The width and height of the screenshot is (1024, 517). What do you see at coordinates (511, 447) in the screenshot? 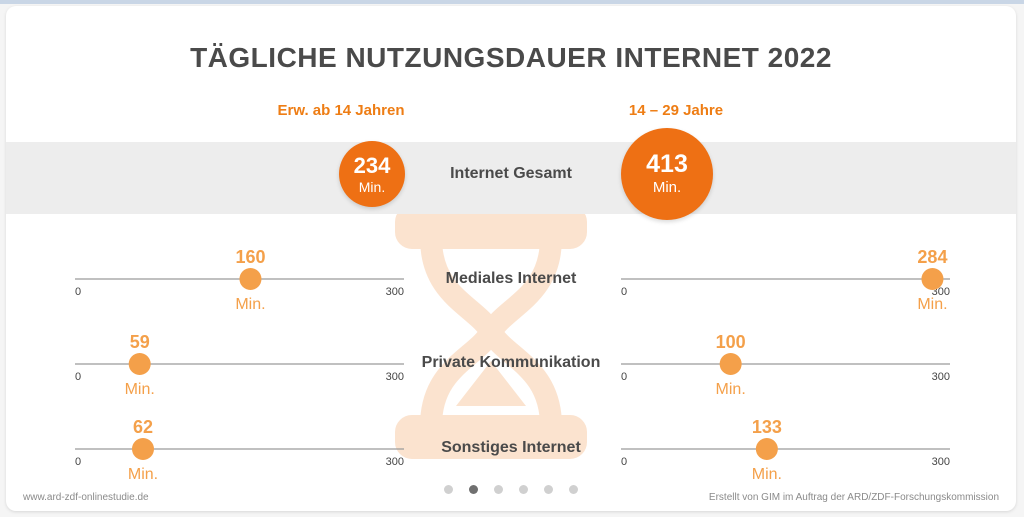
I see `row-label-sonstiges: Sonstiges Internet` at bounding box center [511, 447].